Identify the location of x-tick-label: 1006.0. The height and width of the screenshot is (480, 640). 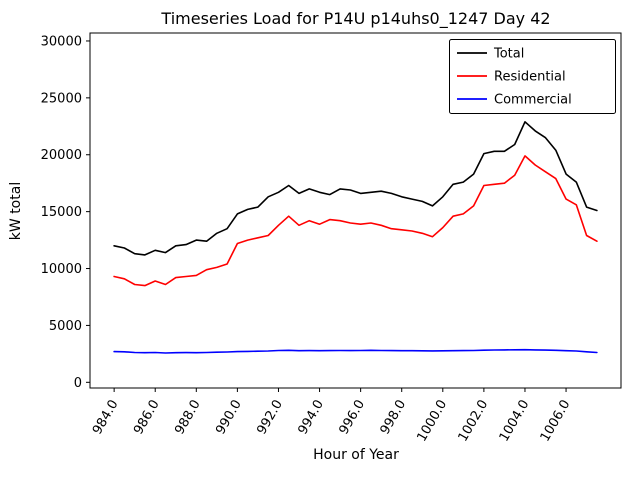
(556, 421).